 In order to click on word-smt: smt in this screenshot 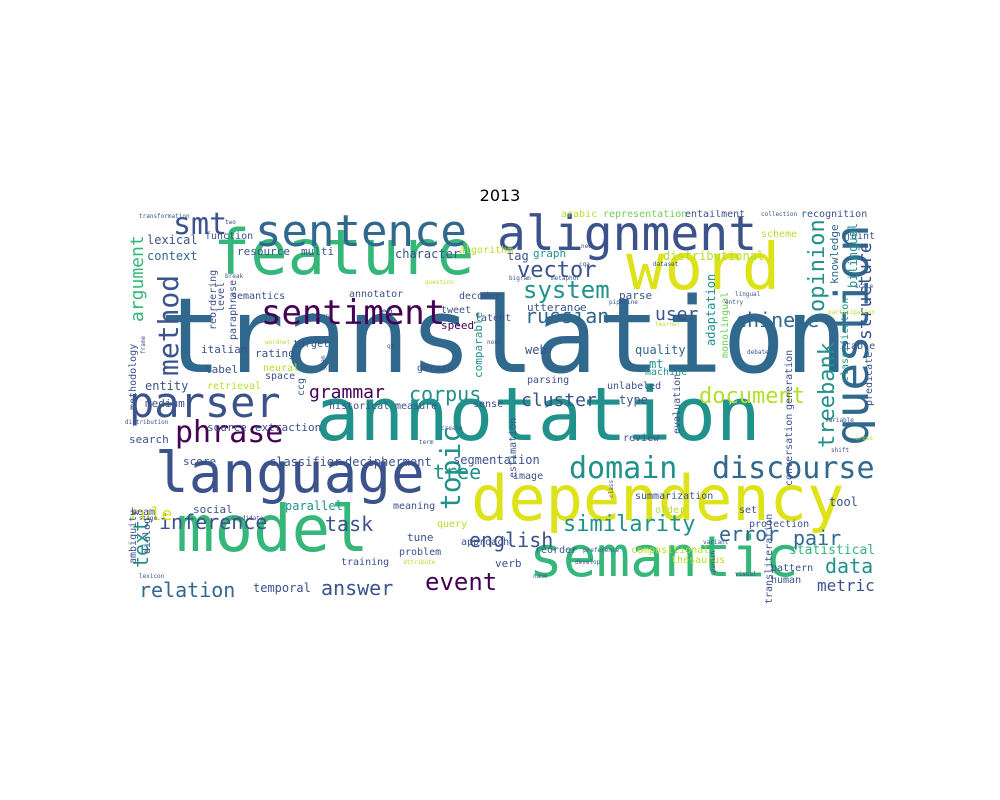, I will do `click(200, 226)`.